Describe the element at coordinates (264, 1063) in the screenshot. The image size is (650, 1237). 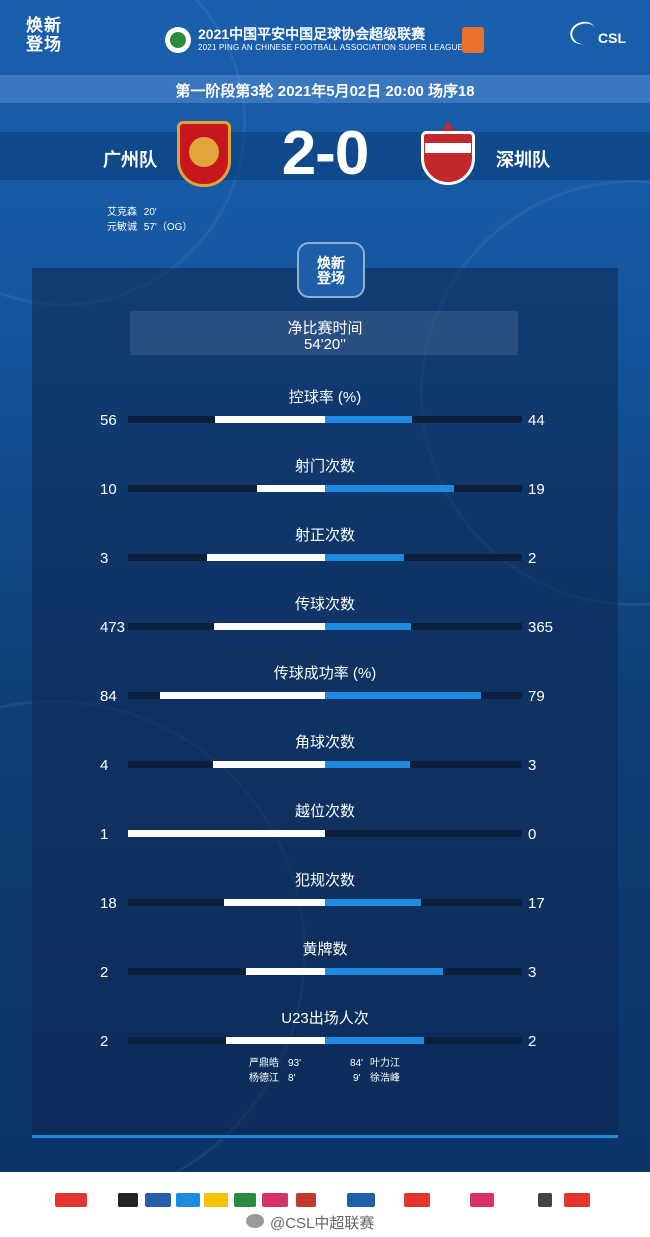
I see `u23-home-name: 严鼎皓` at that location.